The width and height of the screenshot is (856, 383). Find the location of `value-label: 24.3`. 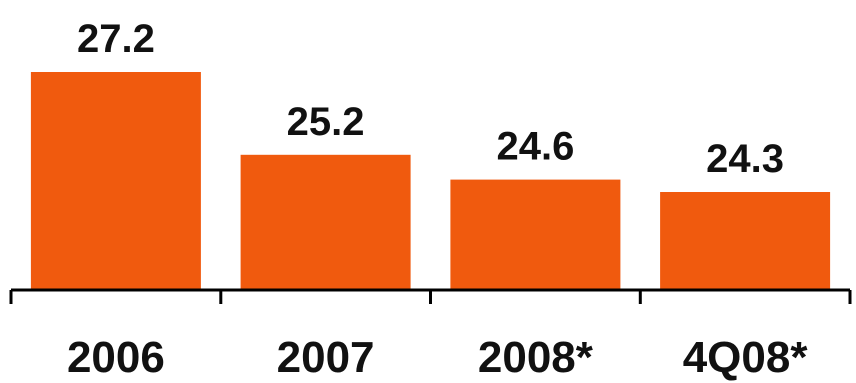

value-label: 24.3 is located at coordinates (745, 159).